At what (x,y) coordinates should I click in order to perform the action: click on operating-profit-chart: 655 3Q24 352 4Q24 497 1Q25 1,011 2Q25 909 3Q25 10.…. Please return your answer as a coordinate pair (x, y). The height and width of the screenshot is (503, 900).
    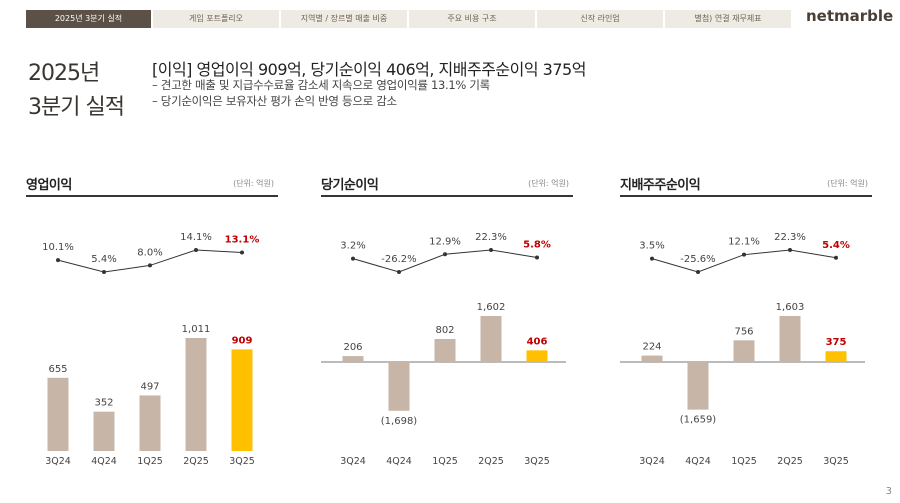
    Looking at the image, I should click on (151, 349).